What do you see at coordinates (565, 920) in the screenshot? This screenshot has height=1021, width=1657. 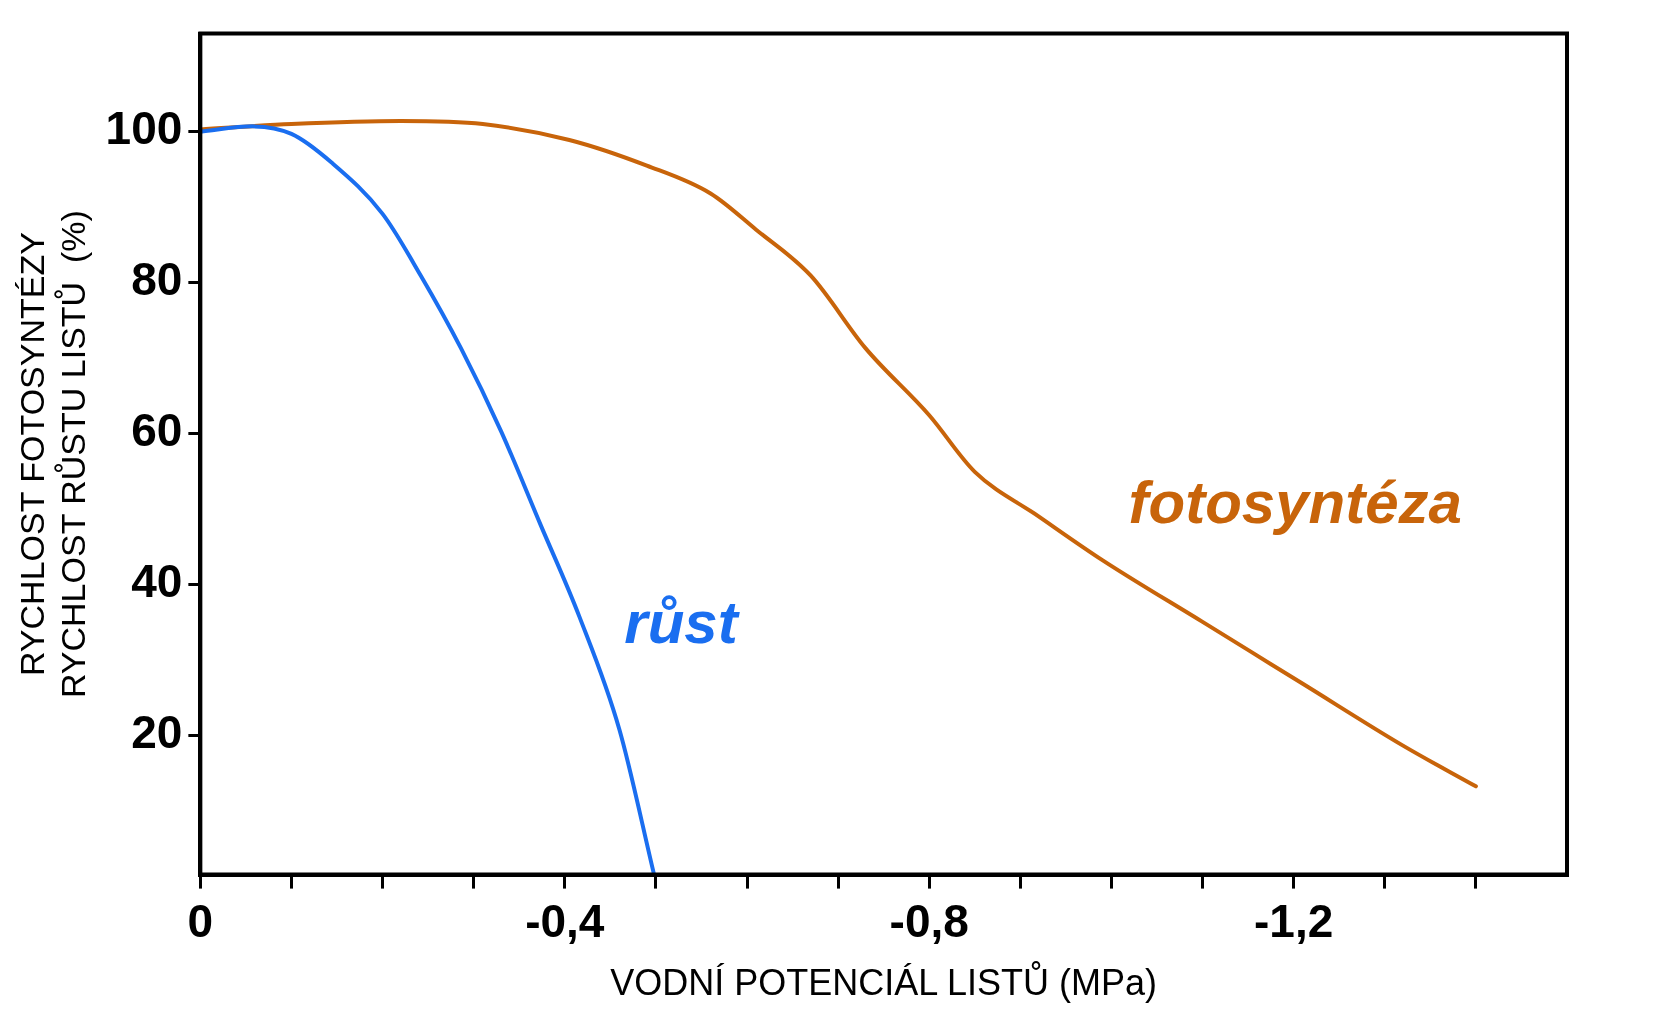 I see `x-tick-label: -0,4` at bounding box center [565, 920].